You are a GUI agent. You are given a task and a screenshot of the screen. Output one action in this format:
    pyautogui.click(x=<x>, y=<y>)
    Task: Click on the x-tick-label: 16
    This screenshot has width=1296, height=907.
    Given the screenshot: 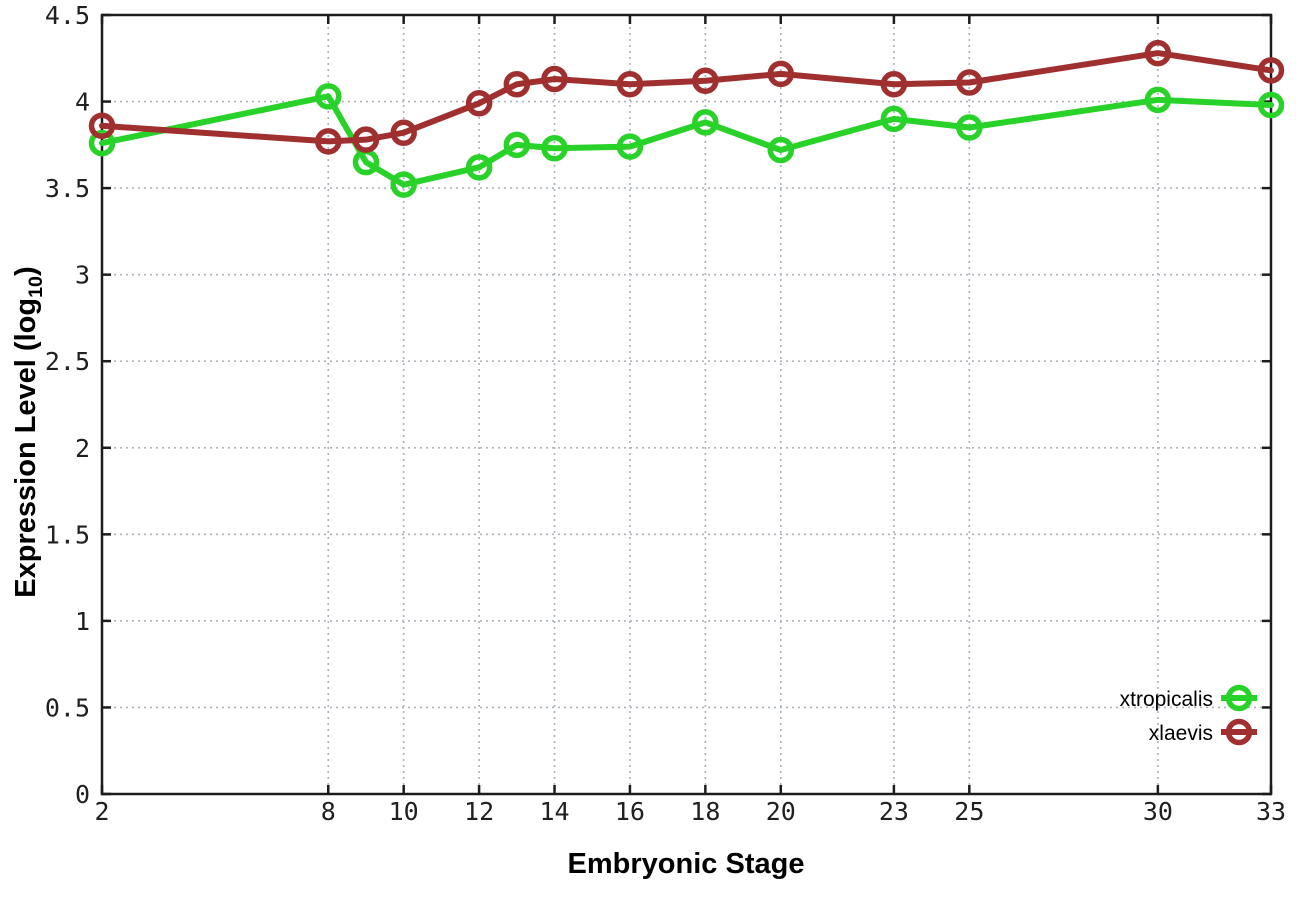 What is the action you would take?
    pyautogui.click(x=630, y=811)
    